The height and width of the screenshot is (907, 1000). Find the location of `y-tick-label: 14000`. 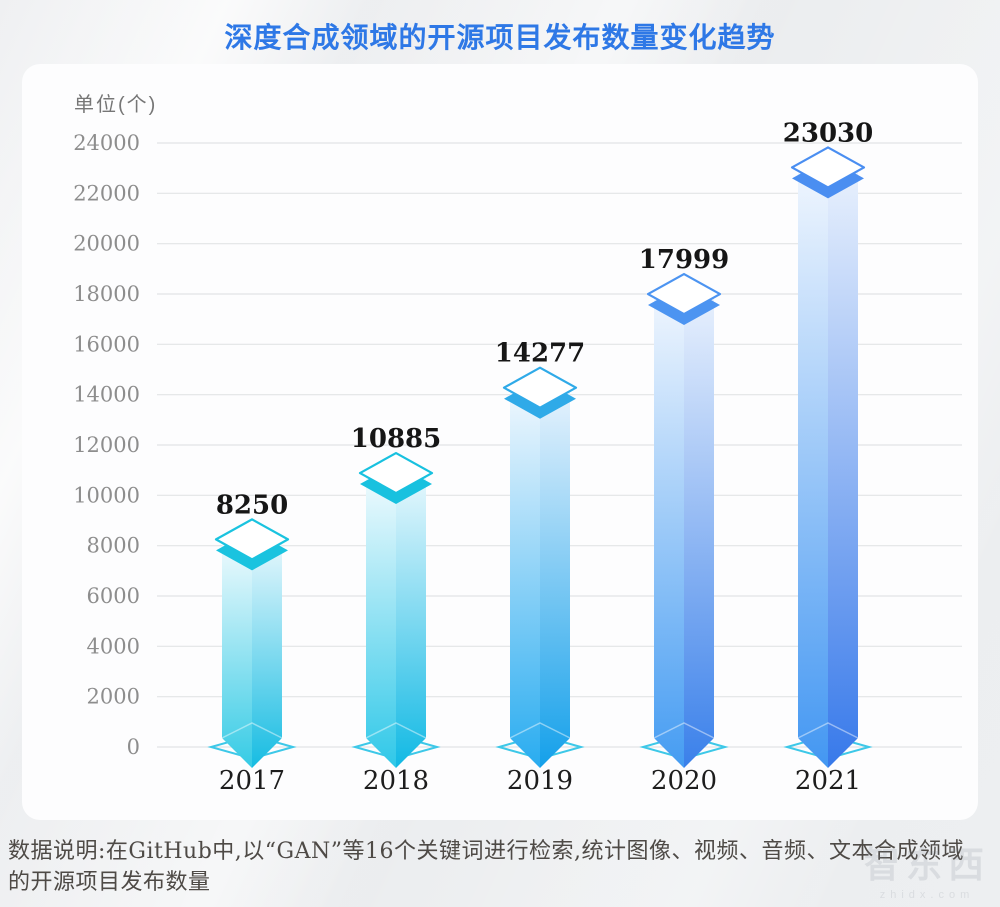

y-tick-label: 14000 is located at coordinates (106, 395).